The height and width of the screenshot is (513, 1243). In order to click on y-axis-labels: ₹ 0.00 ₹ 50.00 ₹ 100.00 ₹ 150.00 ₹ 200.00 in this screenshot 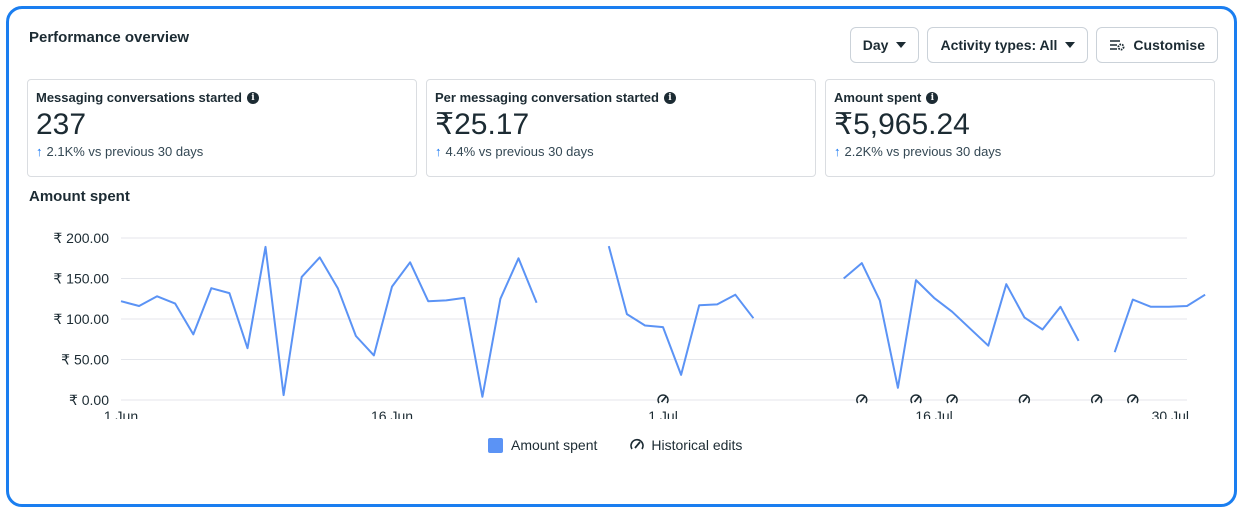, I will do `click(81, 319)`.